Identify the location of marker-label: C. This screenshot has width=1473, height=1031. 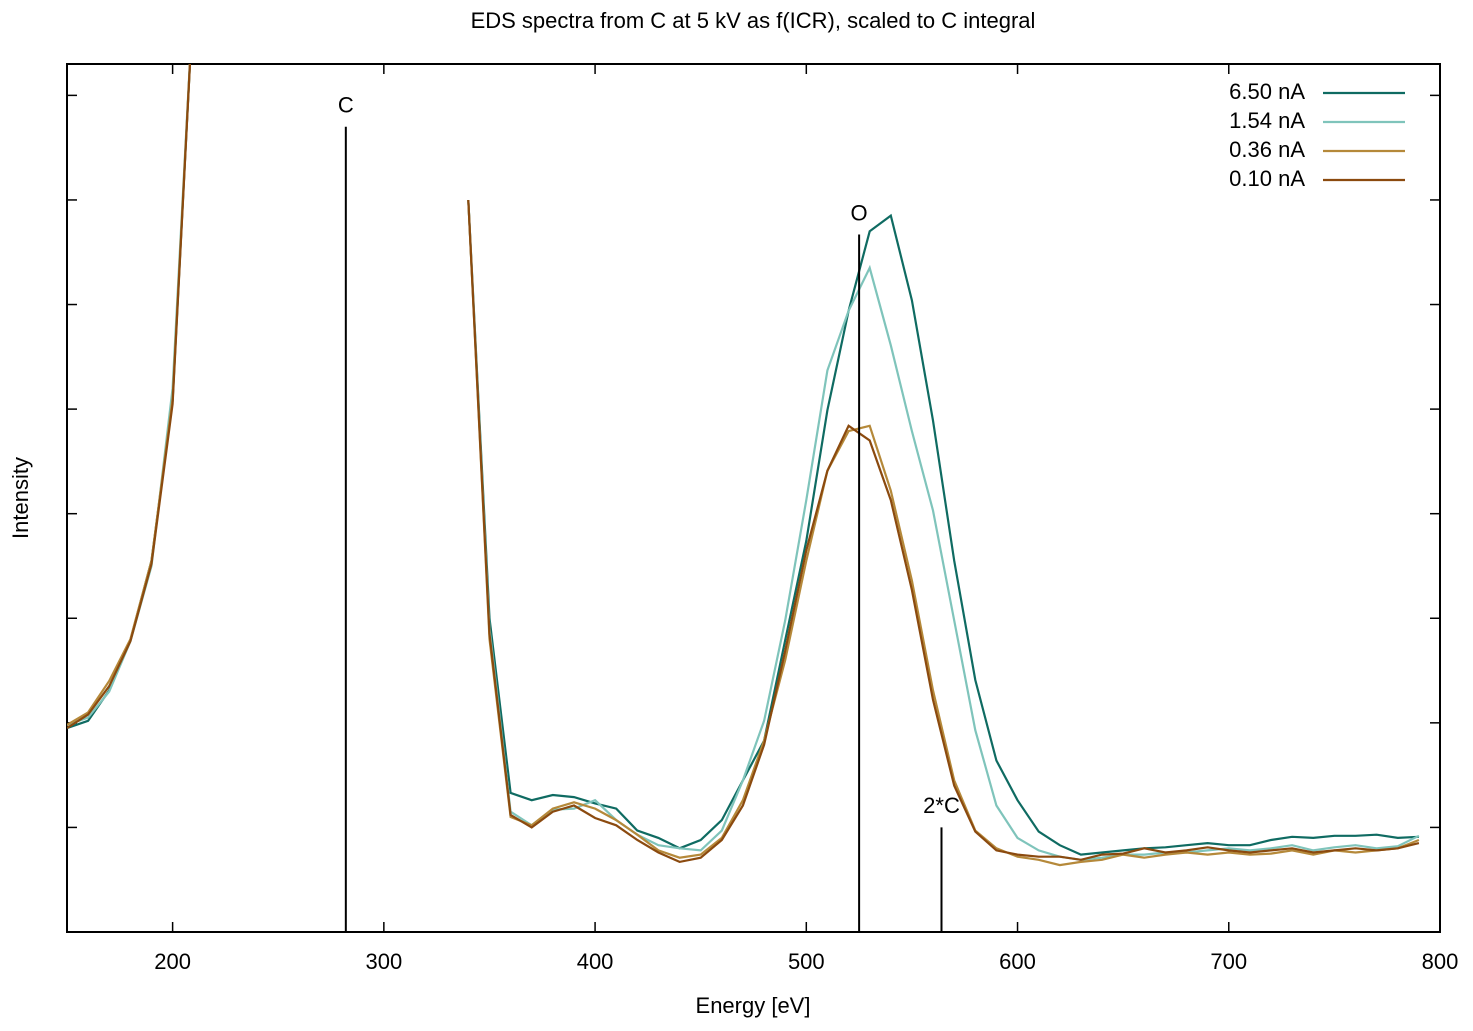
(346, 105).